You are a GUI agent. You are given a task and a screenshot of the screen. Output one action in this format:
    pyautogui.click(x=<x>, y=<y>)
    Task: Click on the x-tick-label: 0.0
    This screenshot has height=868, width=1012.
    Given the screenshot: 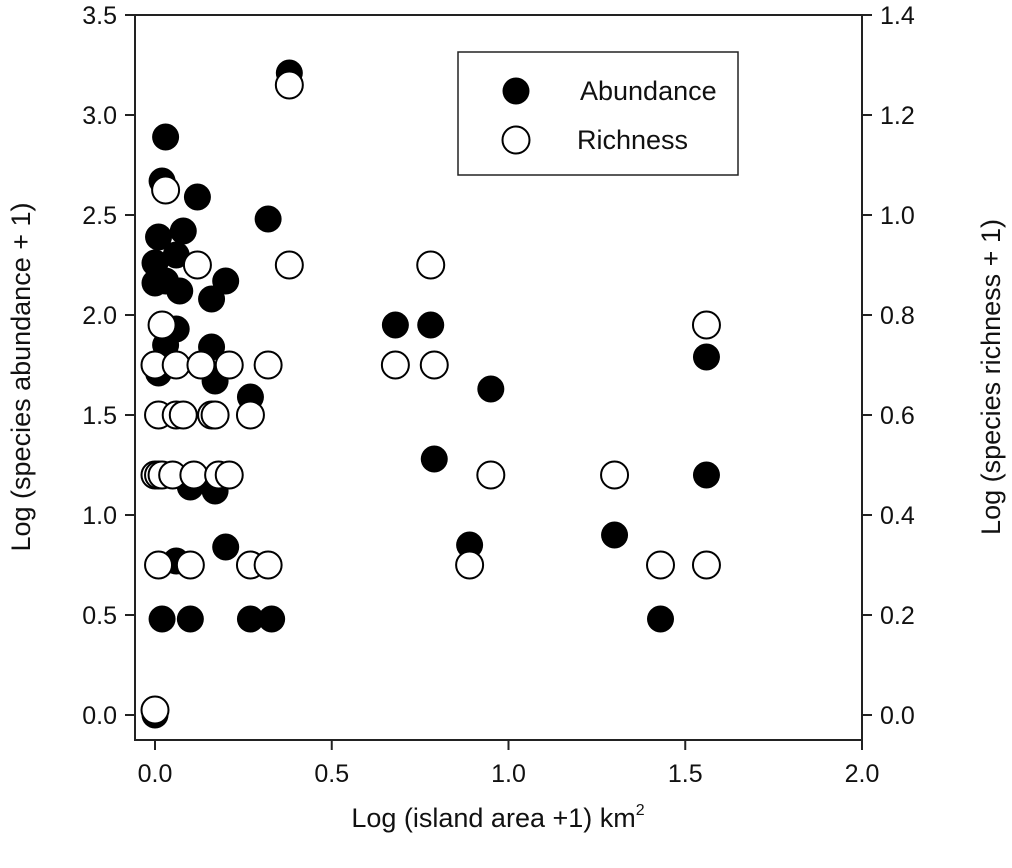 What is the action you would take?
    pyautogui.click(x=155, y=774)
    